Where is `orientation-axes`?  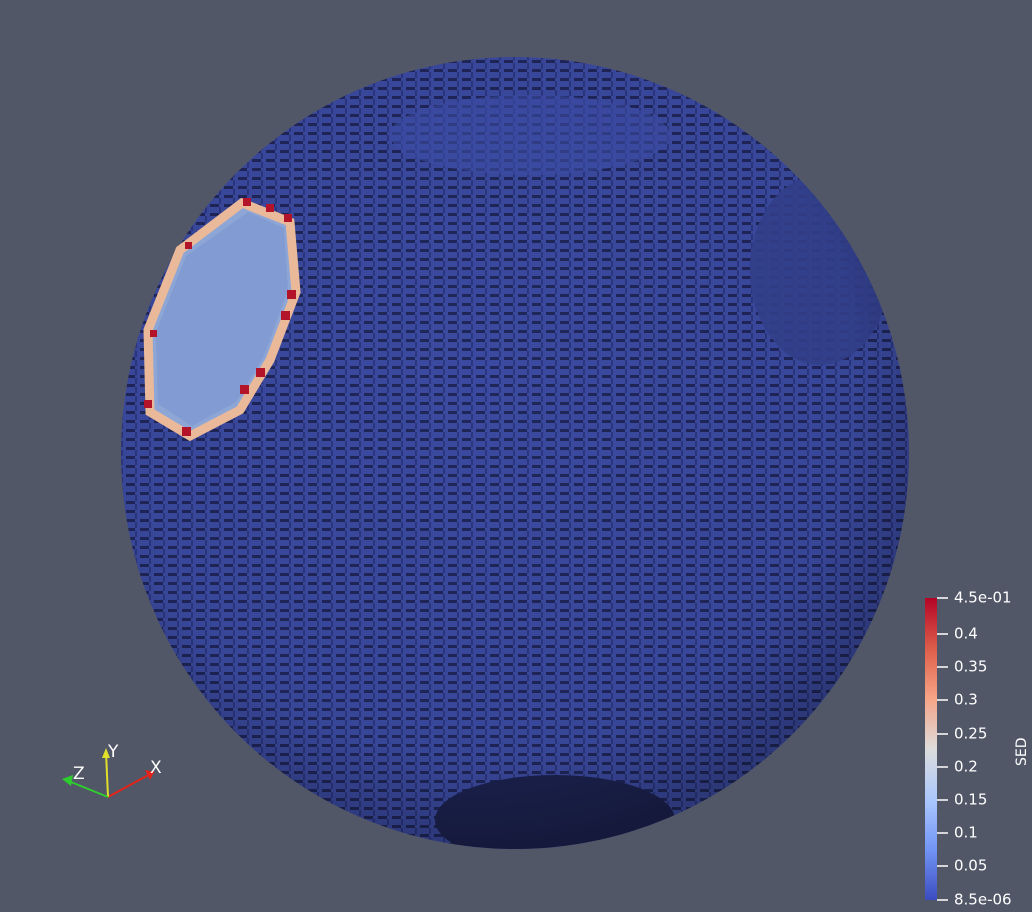
orientation-axes is located at coordinates (108, 773).